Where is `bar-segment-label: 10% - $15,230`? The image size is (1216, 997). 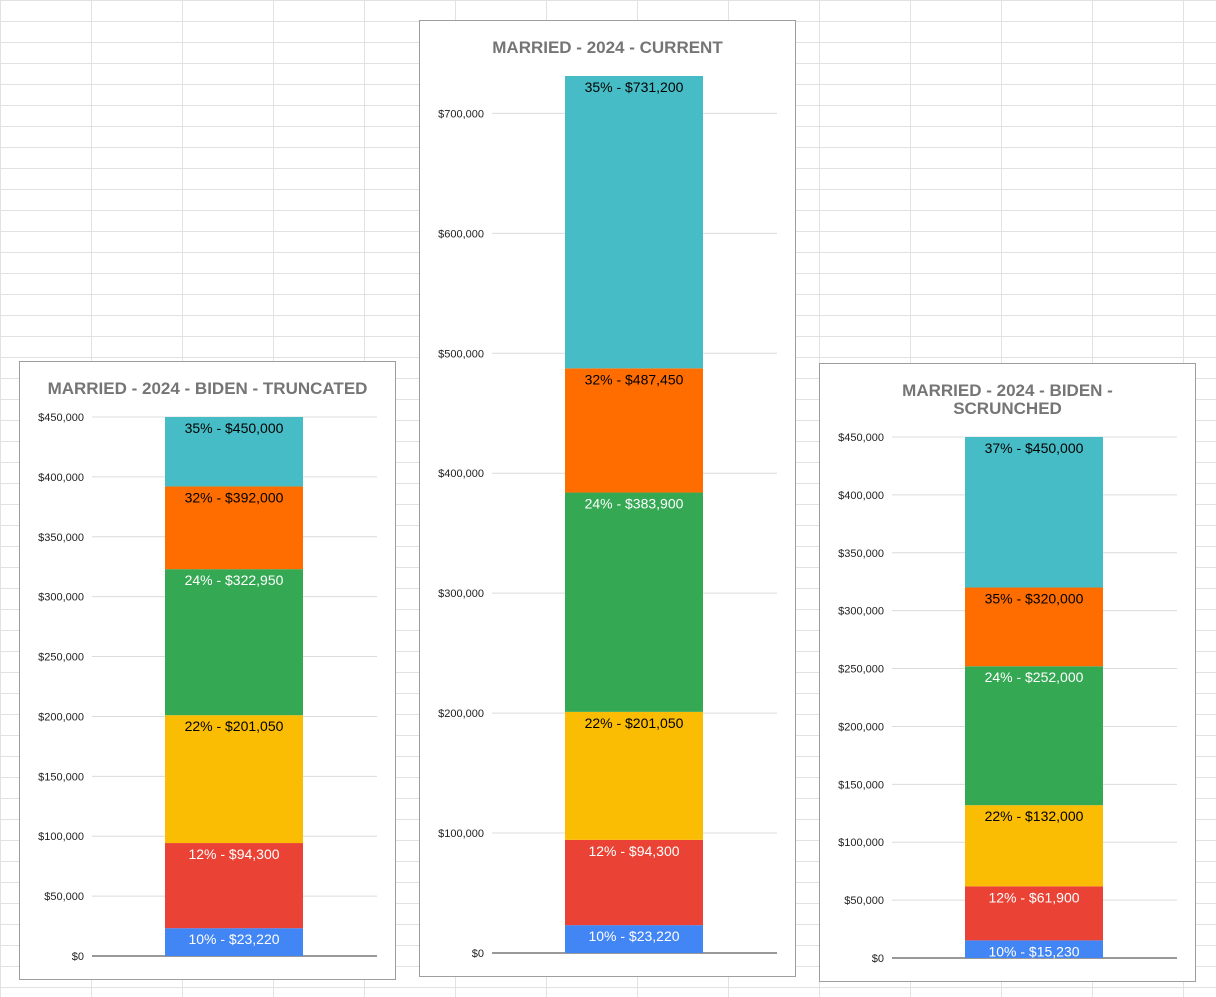 bar-segment-label: 10% - $15,230 is located at coordinates (1033, 951).